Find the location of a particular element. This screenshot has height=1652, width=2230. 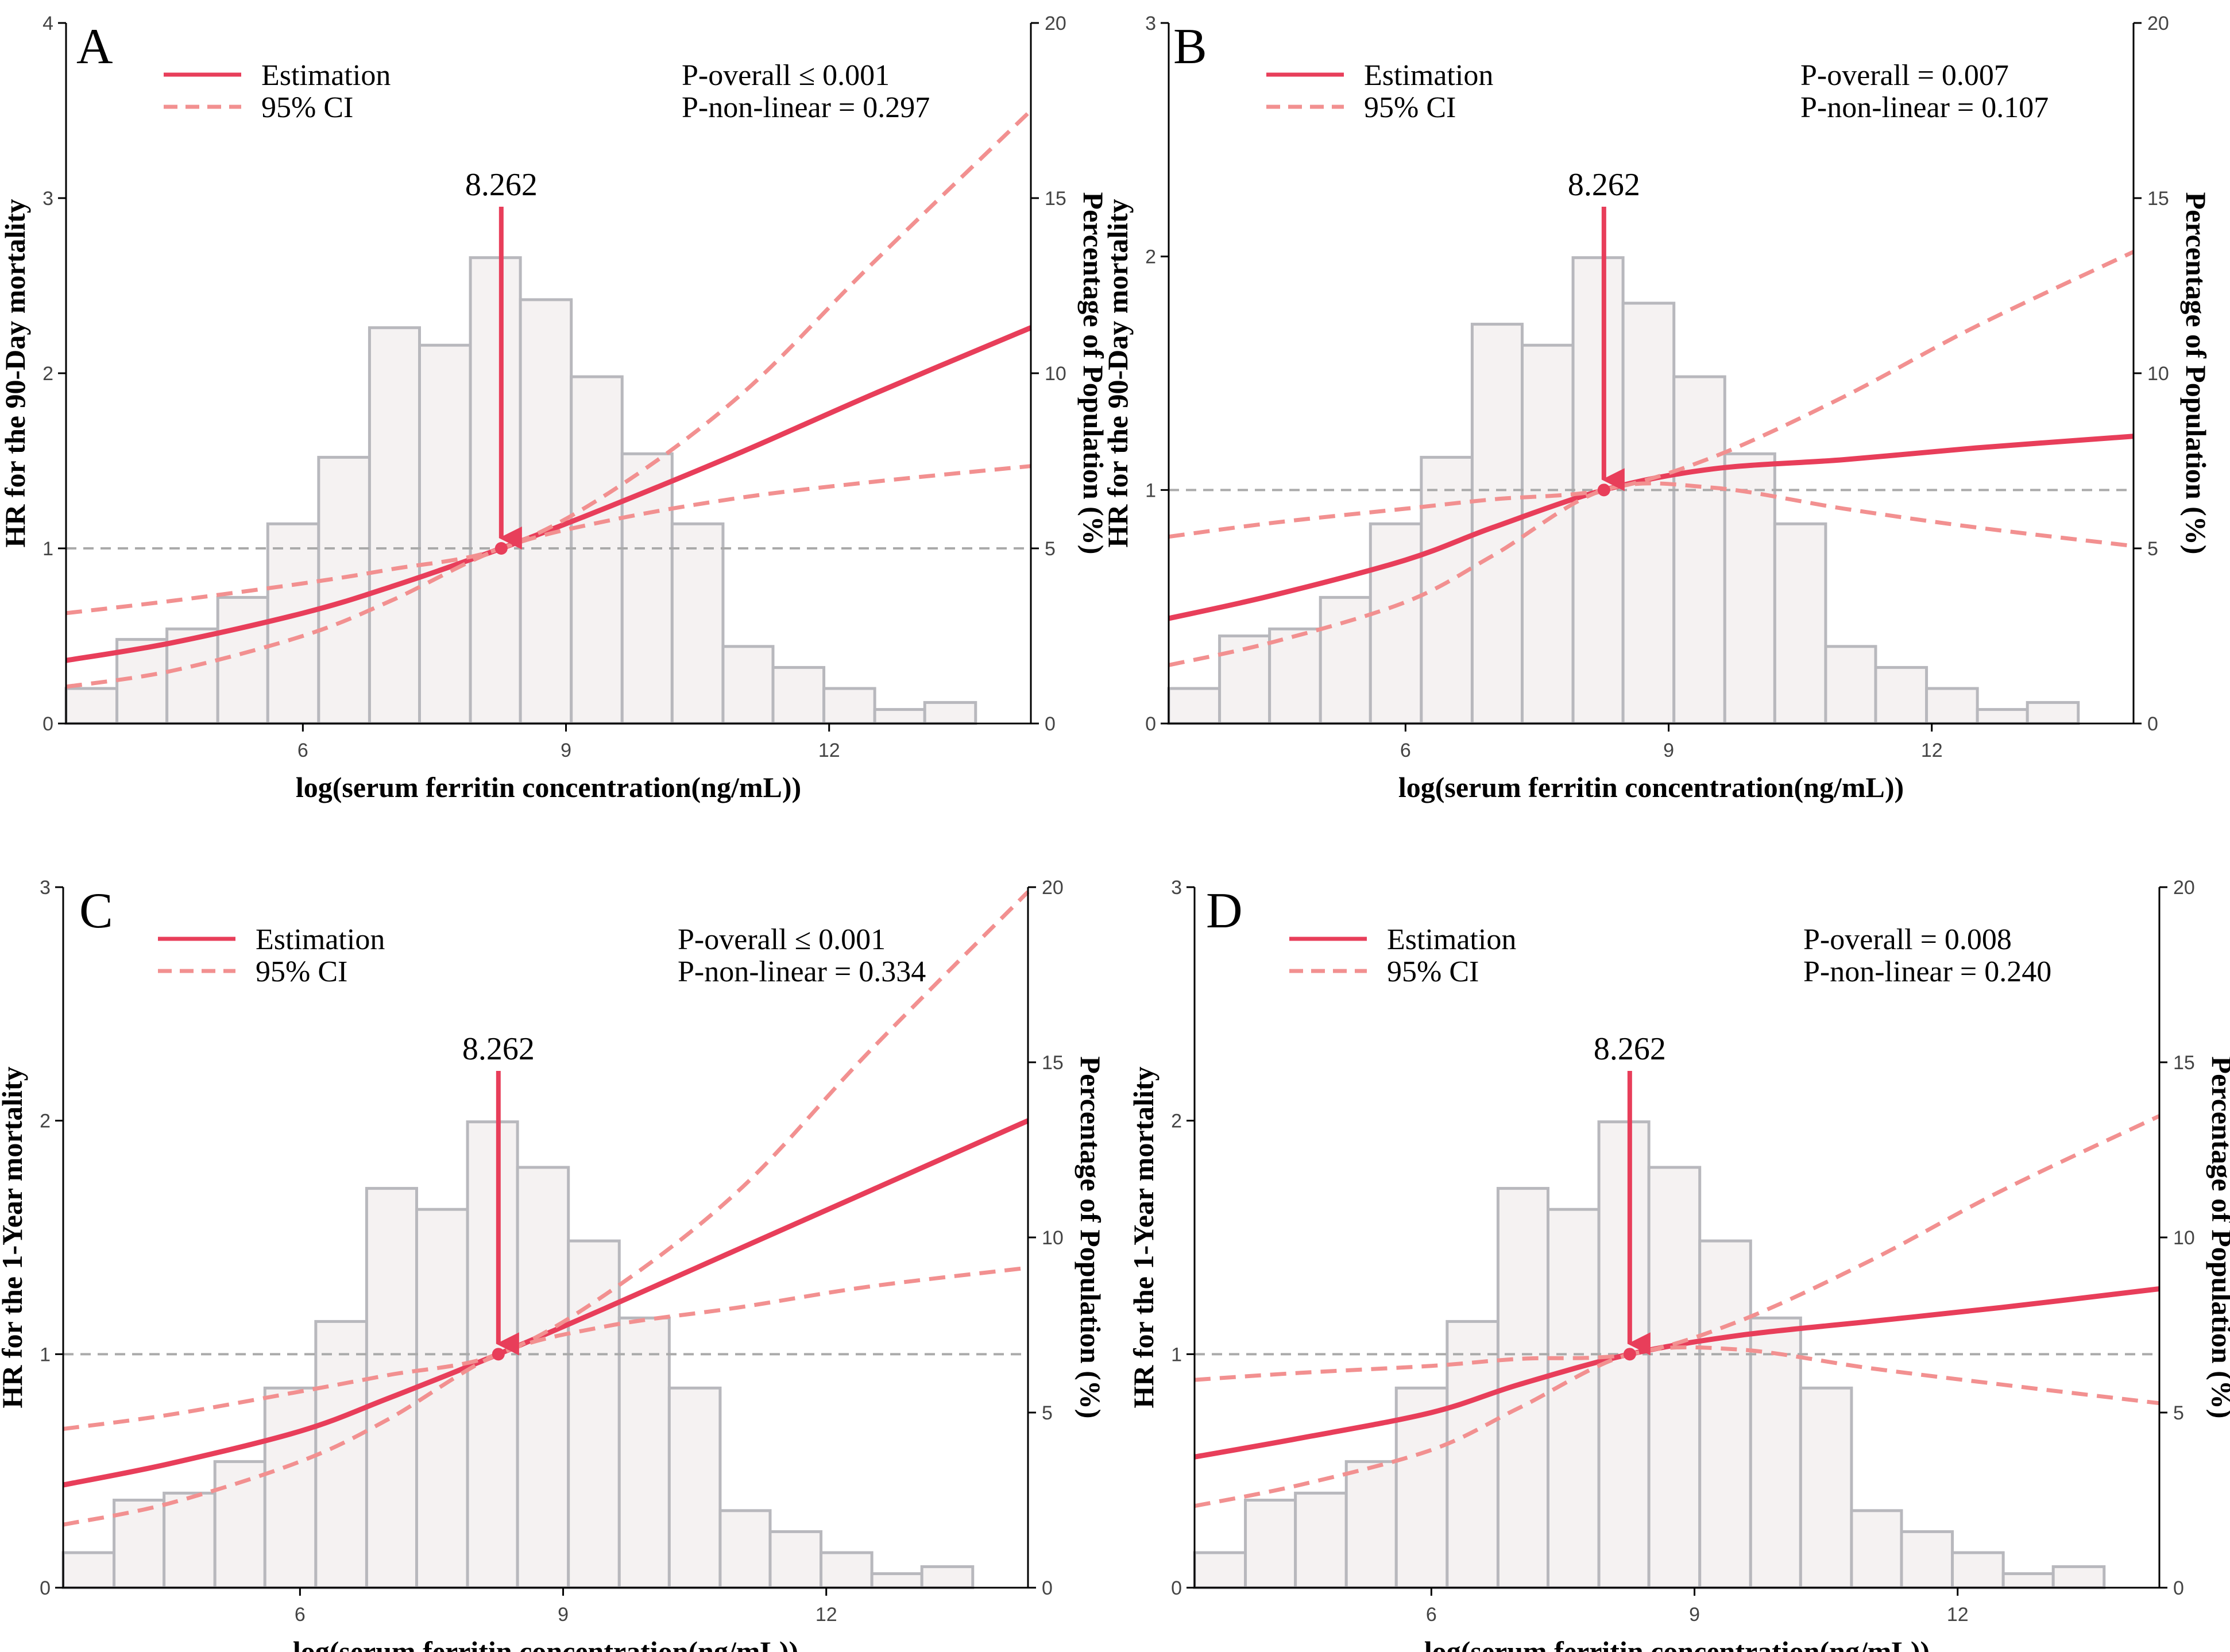

panel-label: D is located at coordinates (1224, 911).